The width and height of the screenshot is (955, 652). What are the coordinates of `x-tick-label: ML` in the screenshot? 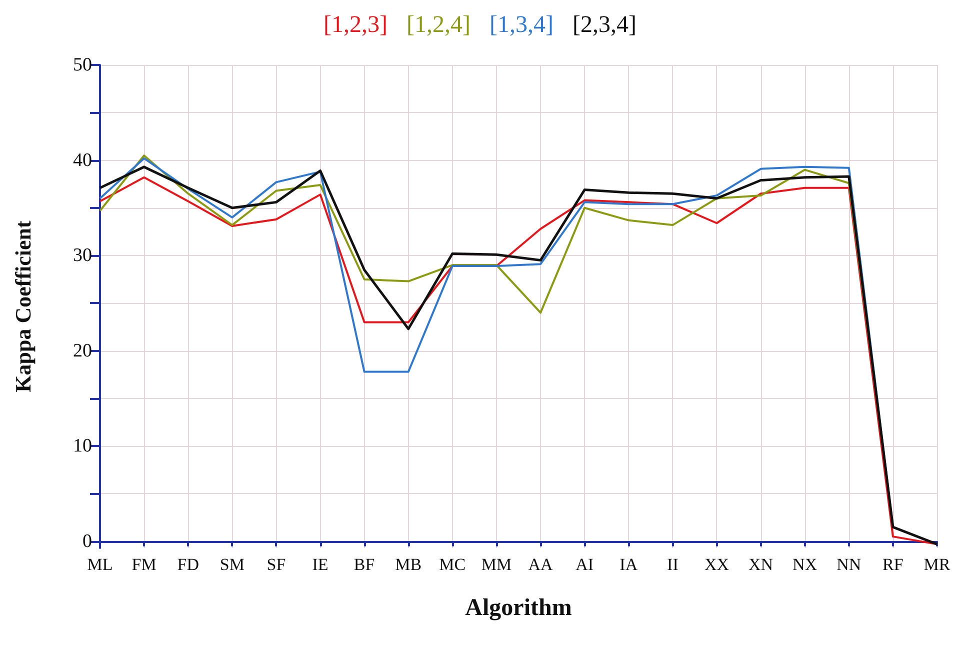 It's located at (100, 564).